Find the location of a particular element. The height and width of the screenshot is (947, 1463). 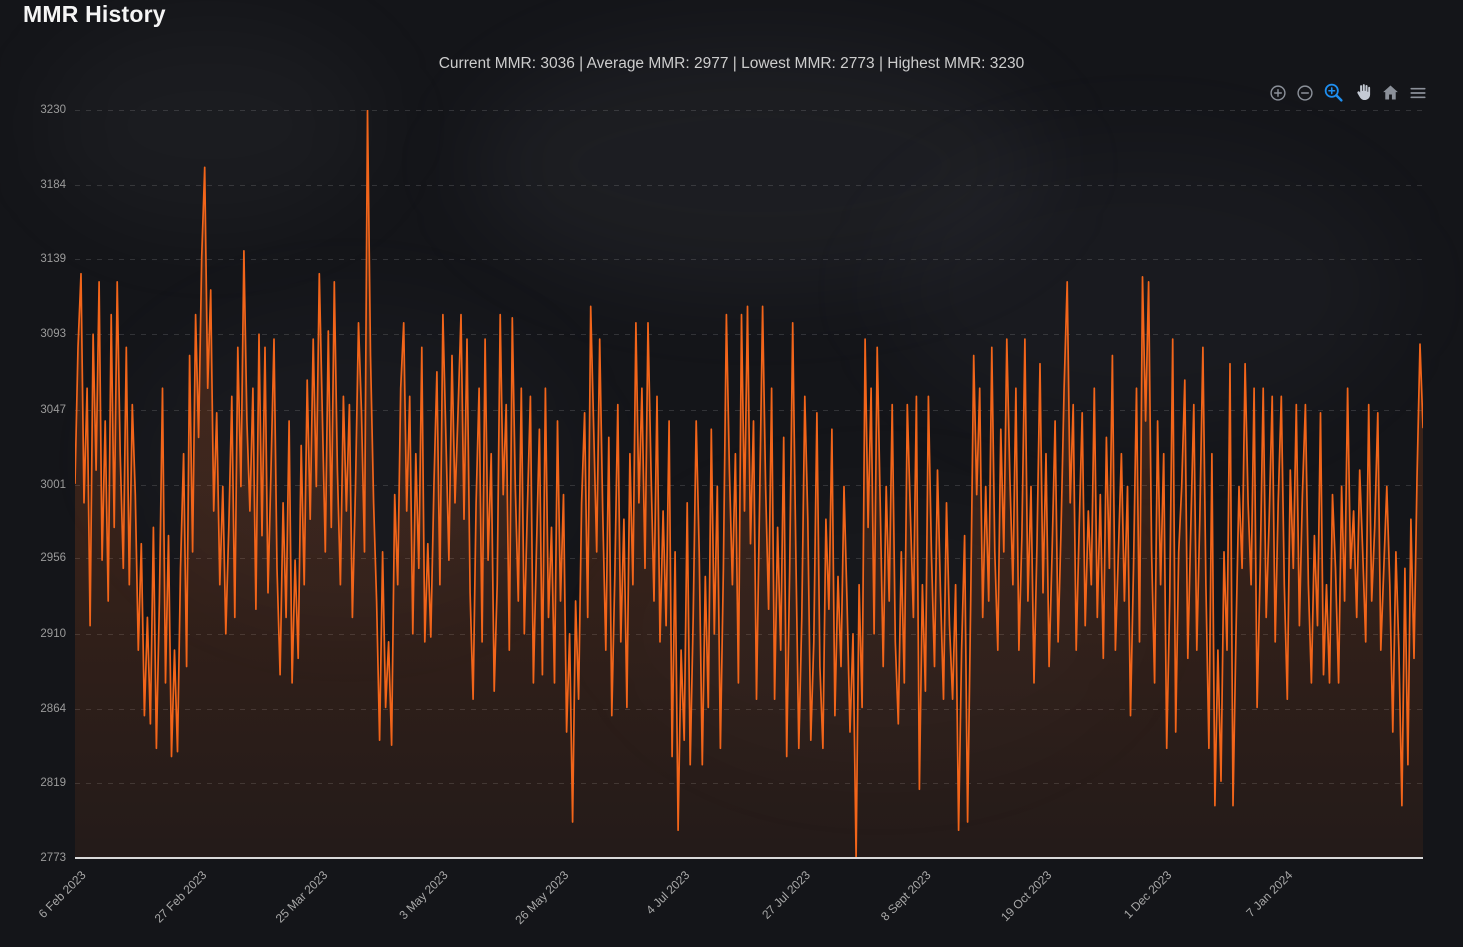

x-tick-label: 6 Feb 2023 is located at coordinates (62, 894).